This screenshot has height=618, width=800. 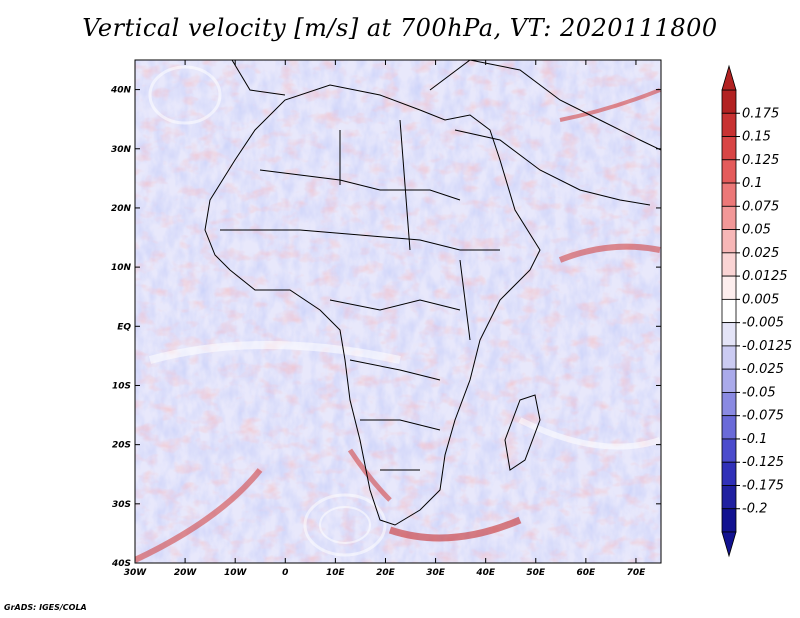 I want to click on lon-label: 20W, so click(x=186, y=573).